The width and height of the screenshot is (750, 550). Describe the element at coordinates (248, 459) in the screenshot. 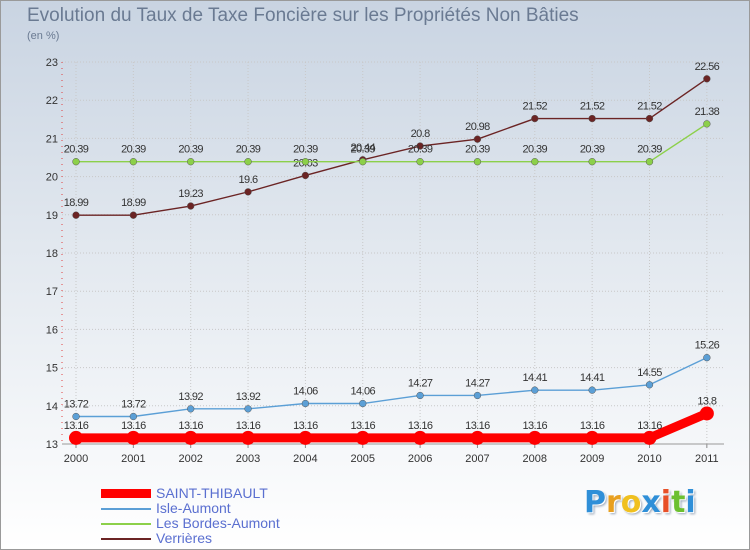

I see `x-tick-label: 2003` at that location.